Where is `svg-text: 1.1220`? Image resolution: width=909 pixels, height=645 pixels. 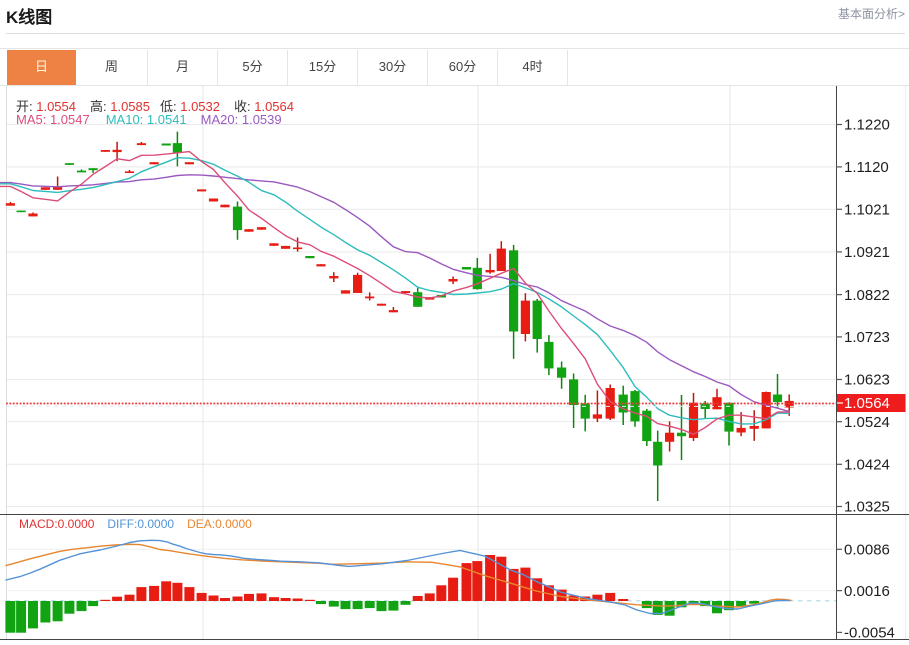
svg-text: 1.1220 is located at coordinates (867, 125).